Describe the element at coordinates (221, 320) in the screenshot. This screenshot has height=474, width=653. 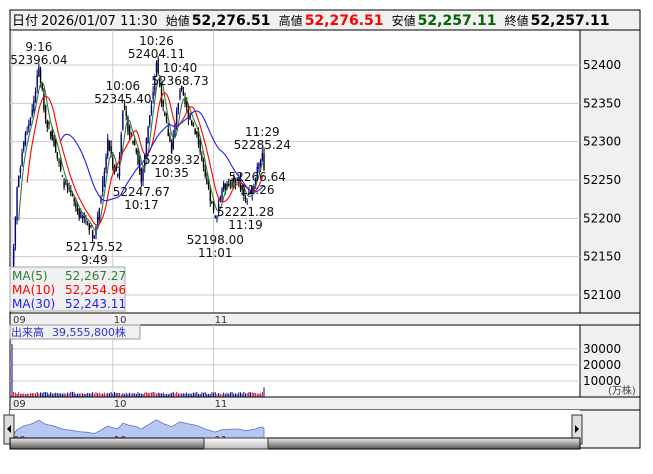
I see `x-tick-label: 11` at that location.